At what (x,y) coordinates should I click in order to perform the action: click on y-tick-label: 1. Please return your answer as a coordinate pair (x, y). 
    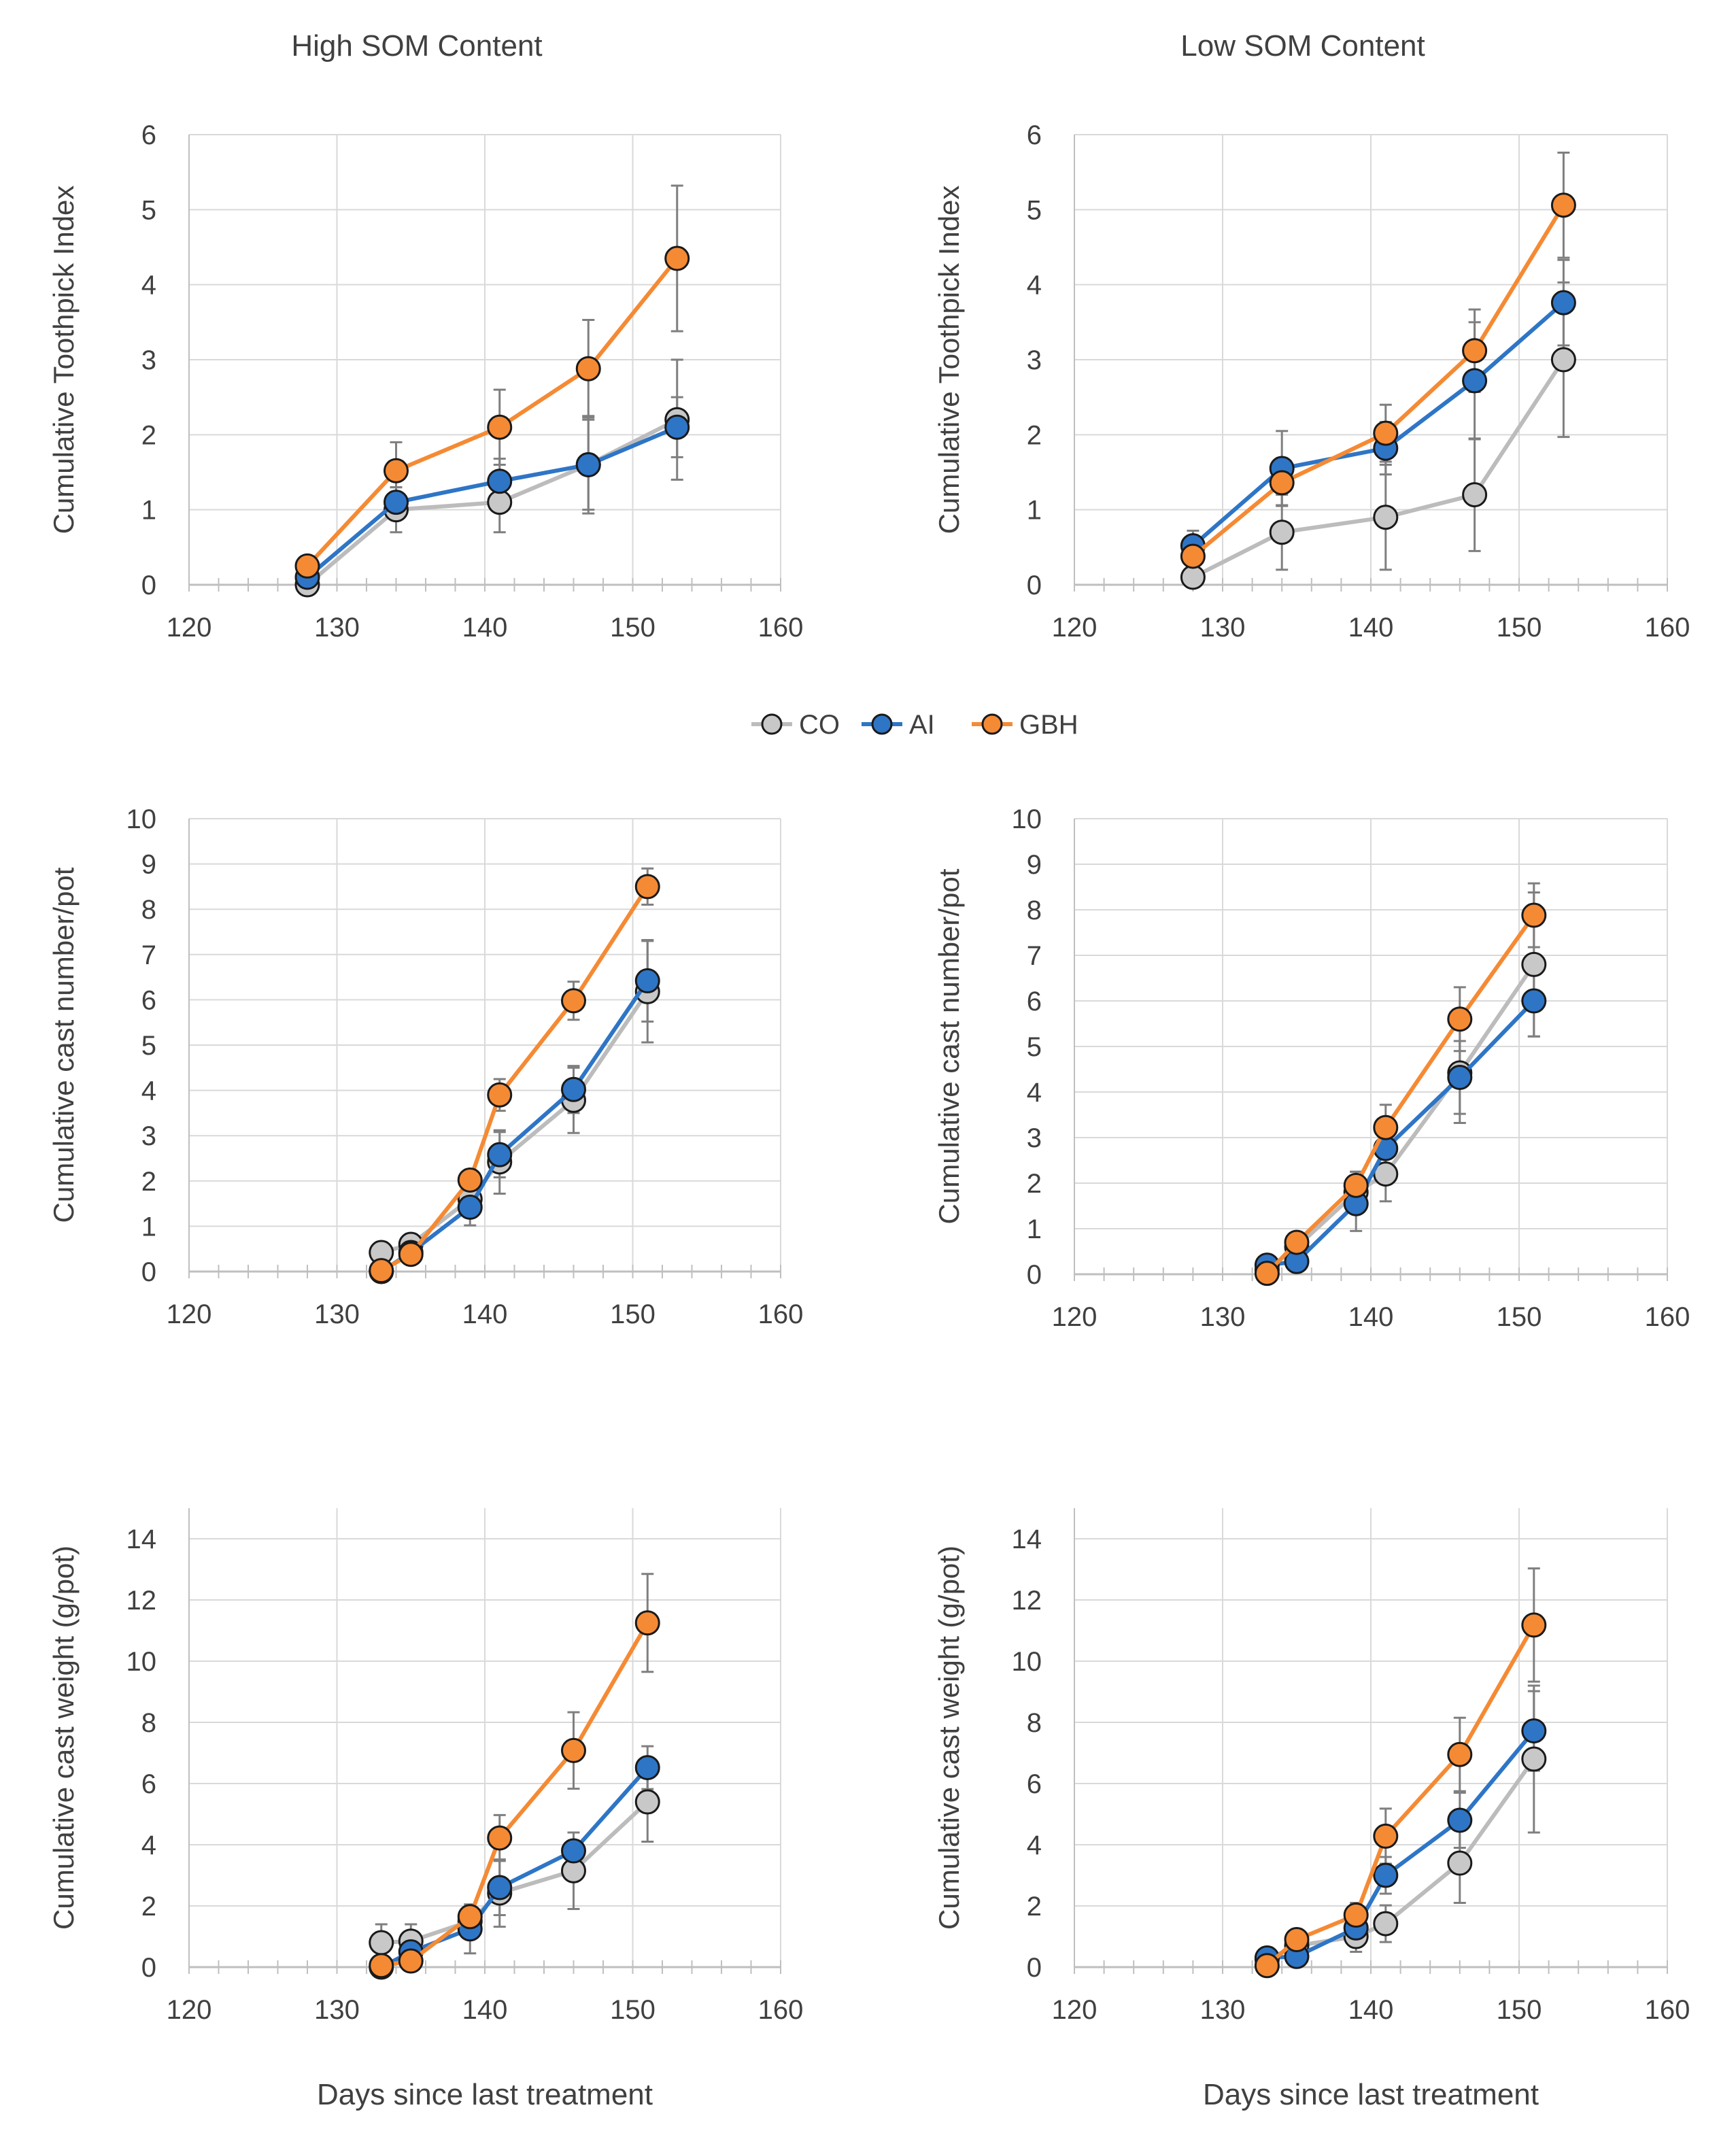
    Looking at the image, I should click on (148, 511).